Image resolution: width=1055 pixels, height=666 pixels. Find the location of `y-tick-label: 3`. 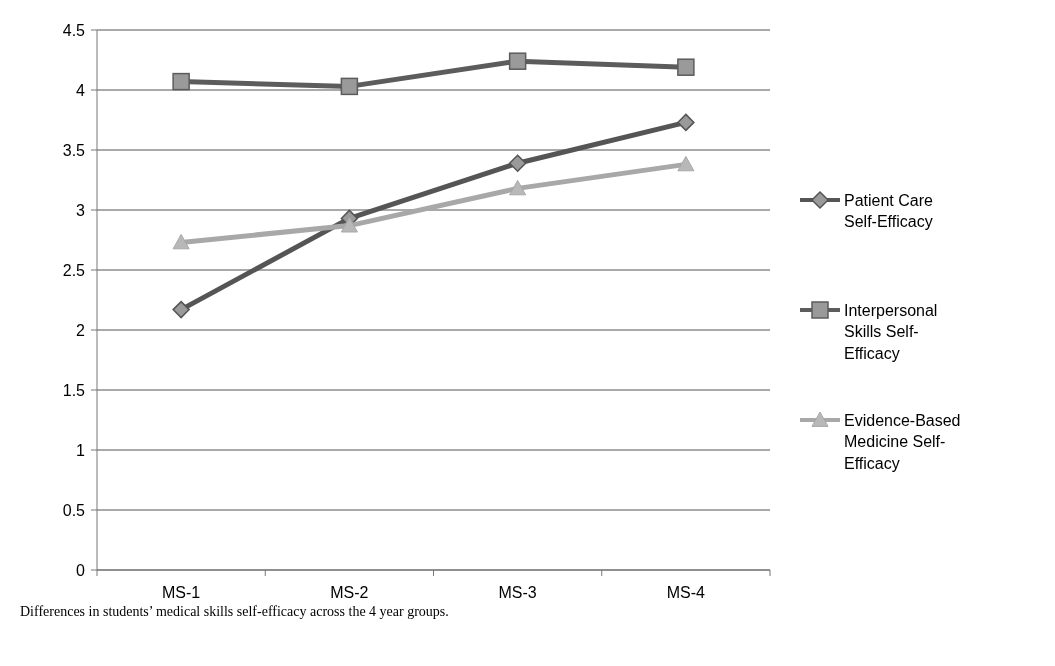

y-tick-label: 3 is located at coordinates (81, 210).